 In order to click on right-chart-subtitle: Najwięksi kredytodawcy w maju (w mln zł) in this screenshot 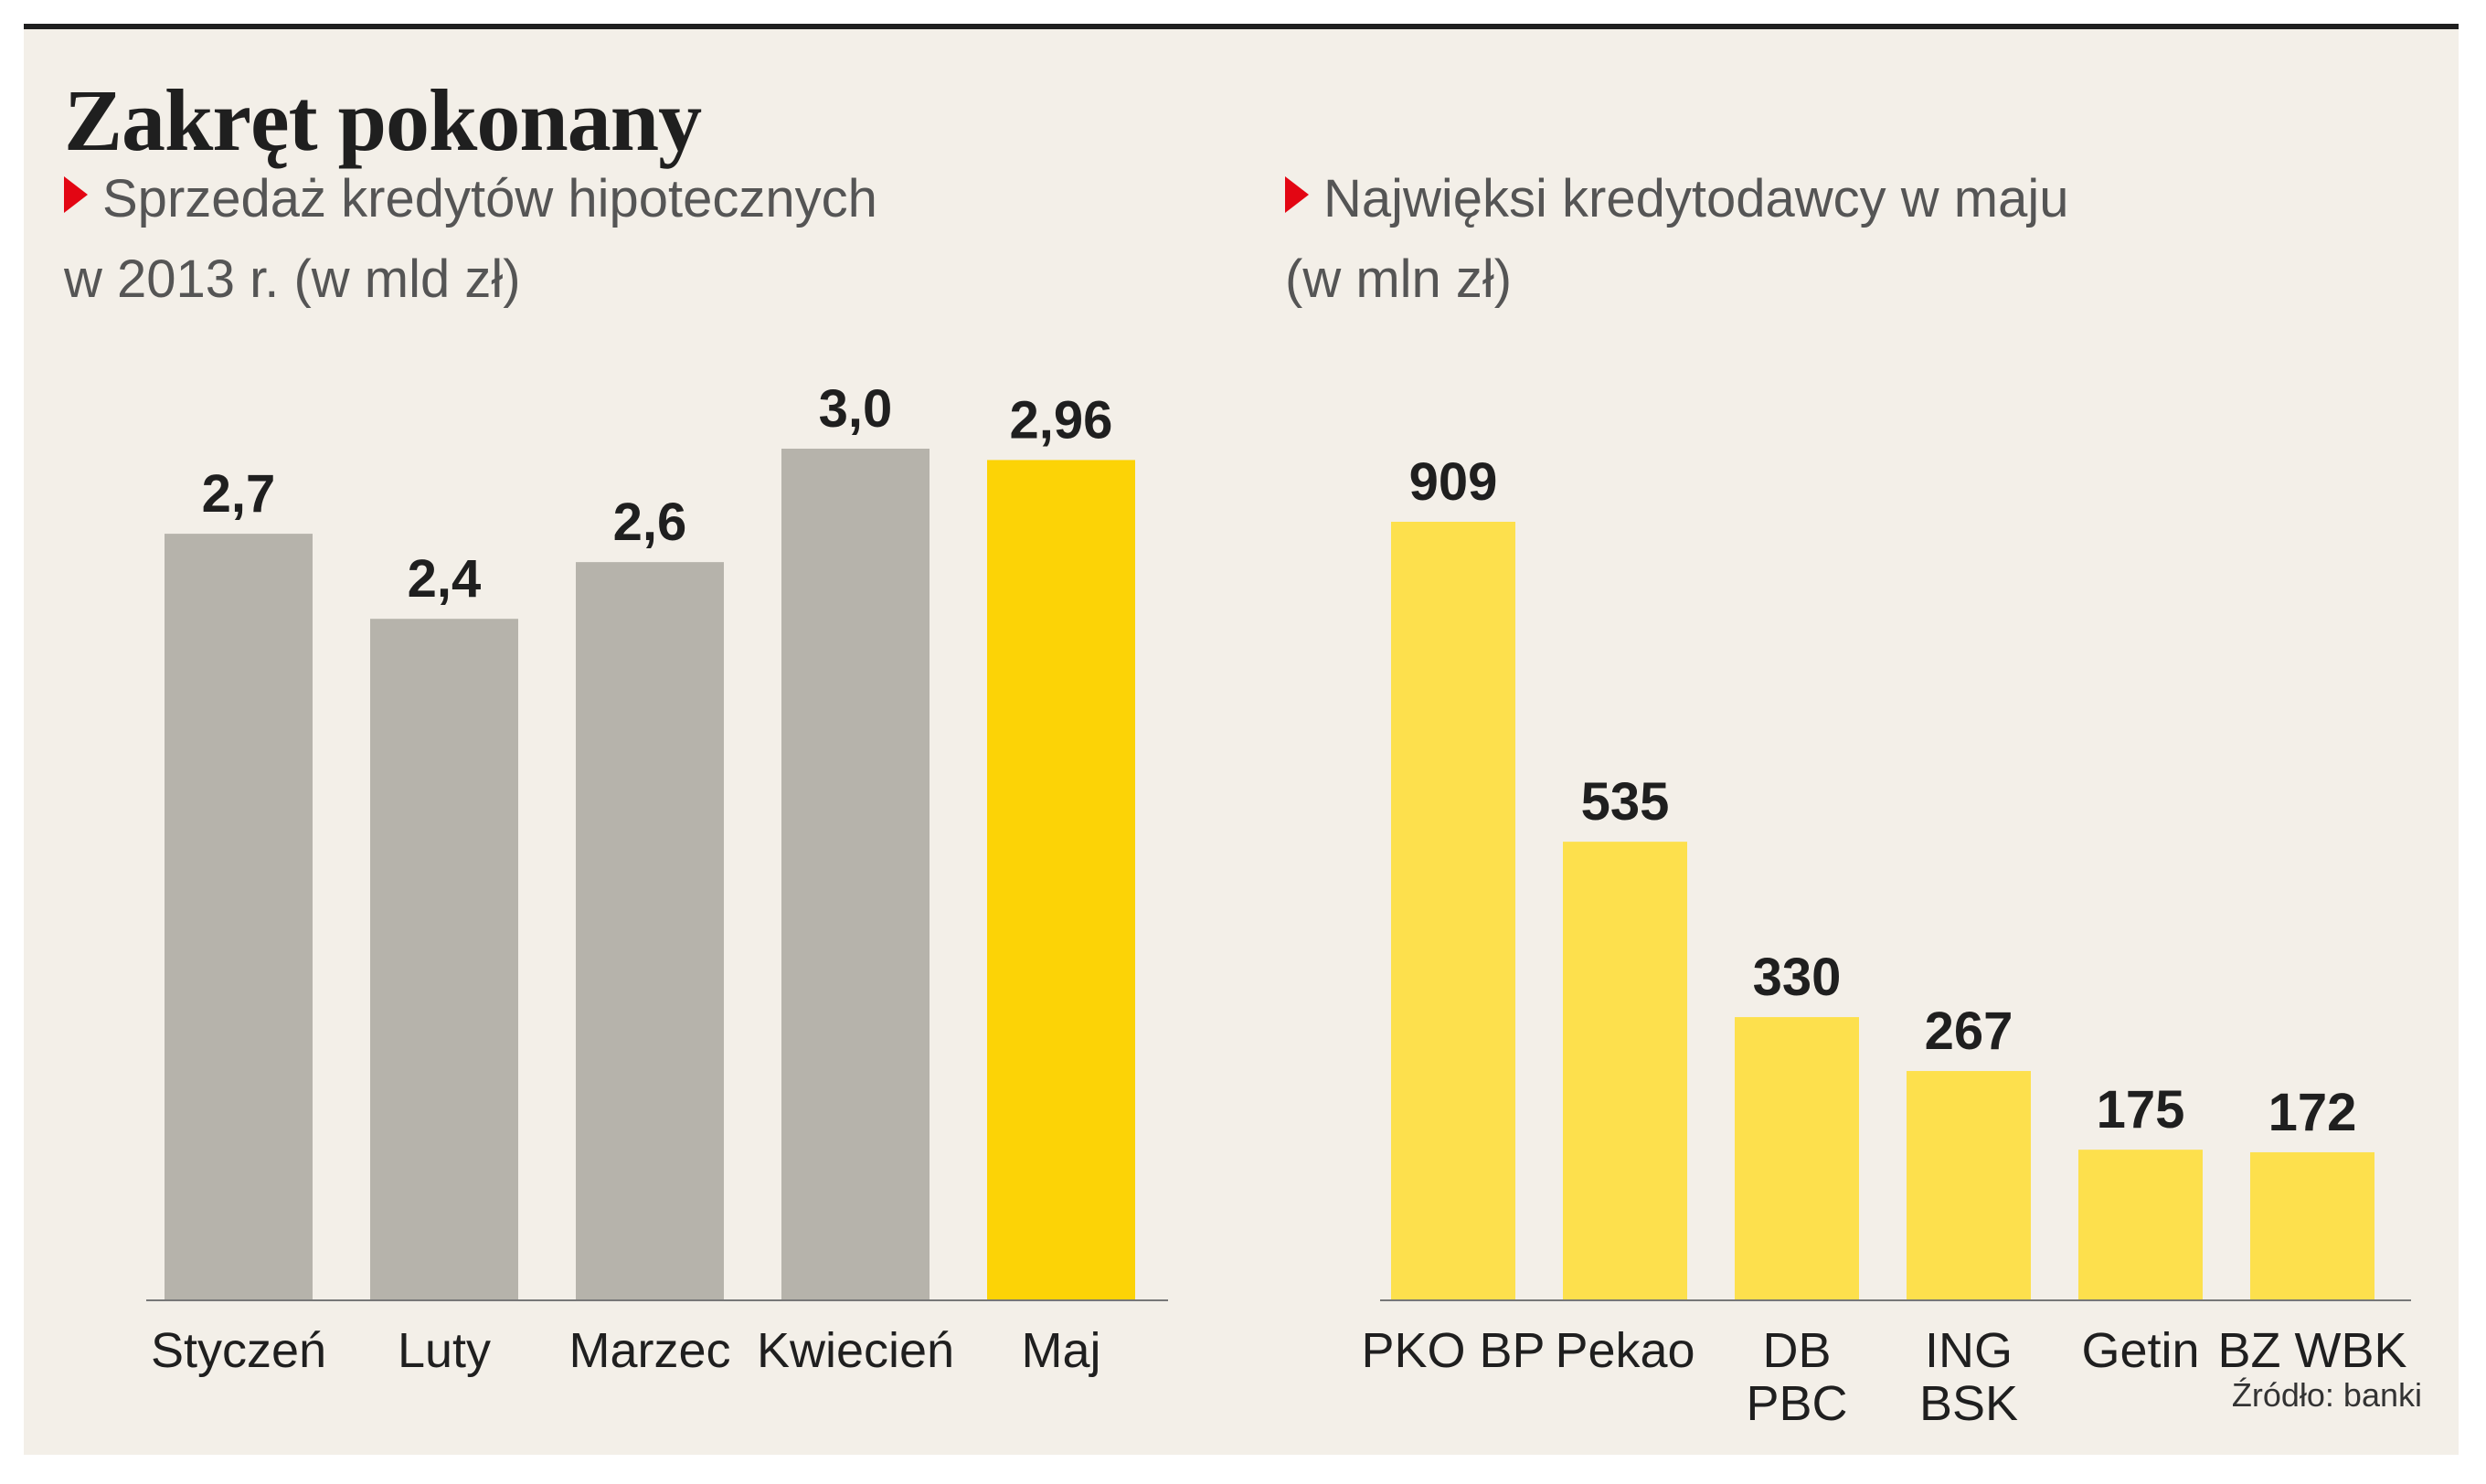, I will do `click(1676, 239)`.